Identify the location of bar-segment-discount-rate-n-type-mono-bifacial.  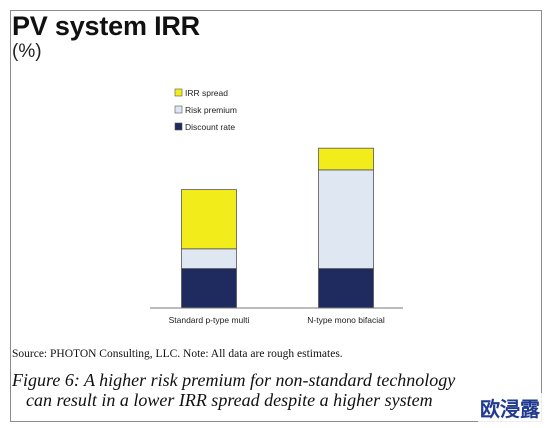
(346, 288).